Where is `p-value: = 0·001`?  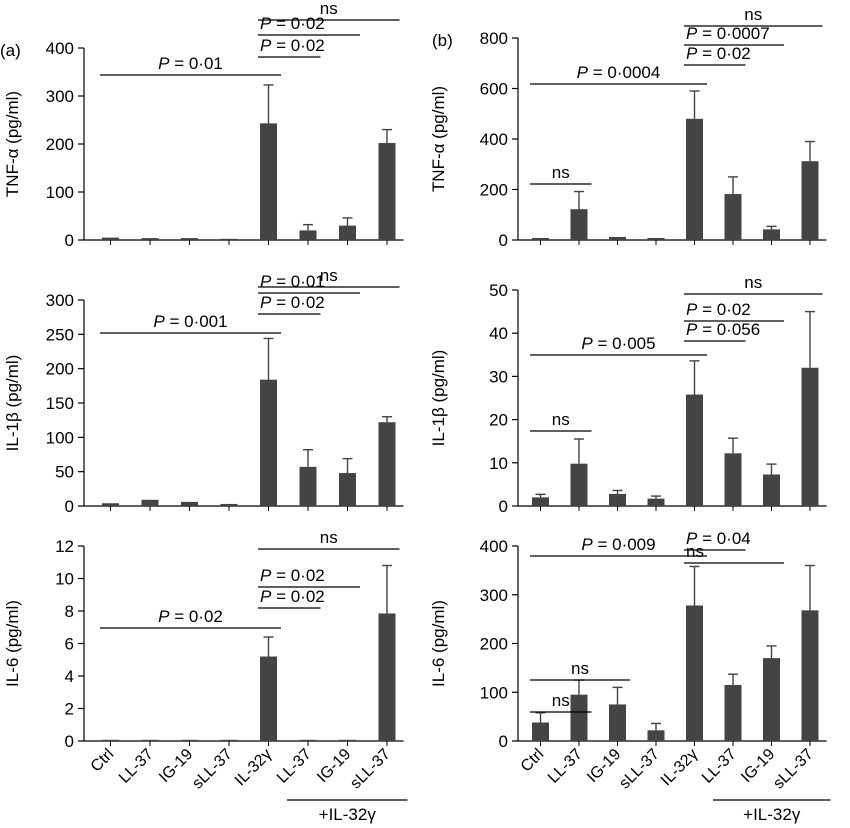 p-value: = 0·001 is located at coordinates (196, 321).